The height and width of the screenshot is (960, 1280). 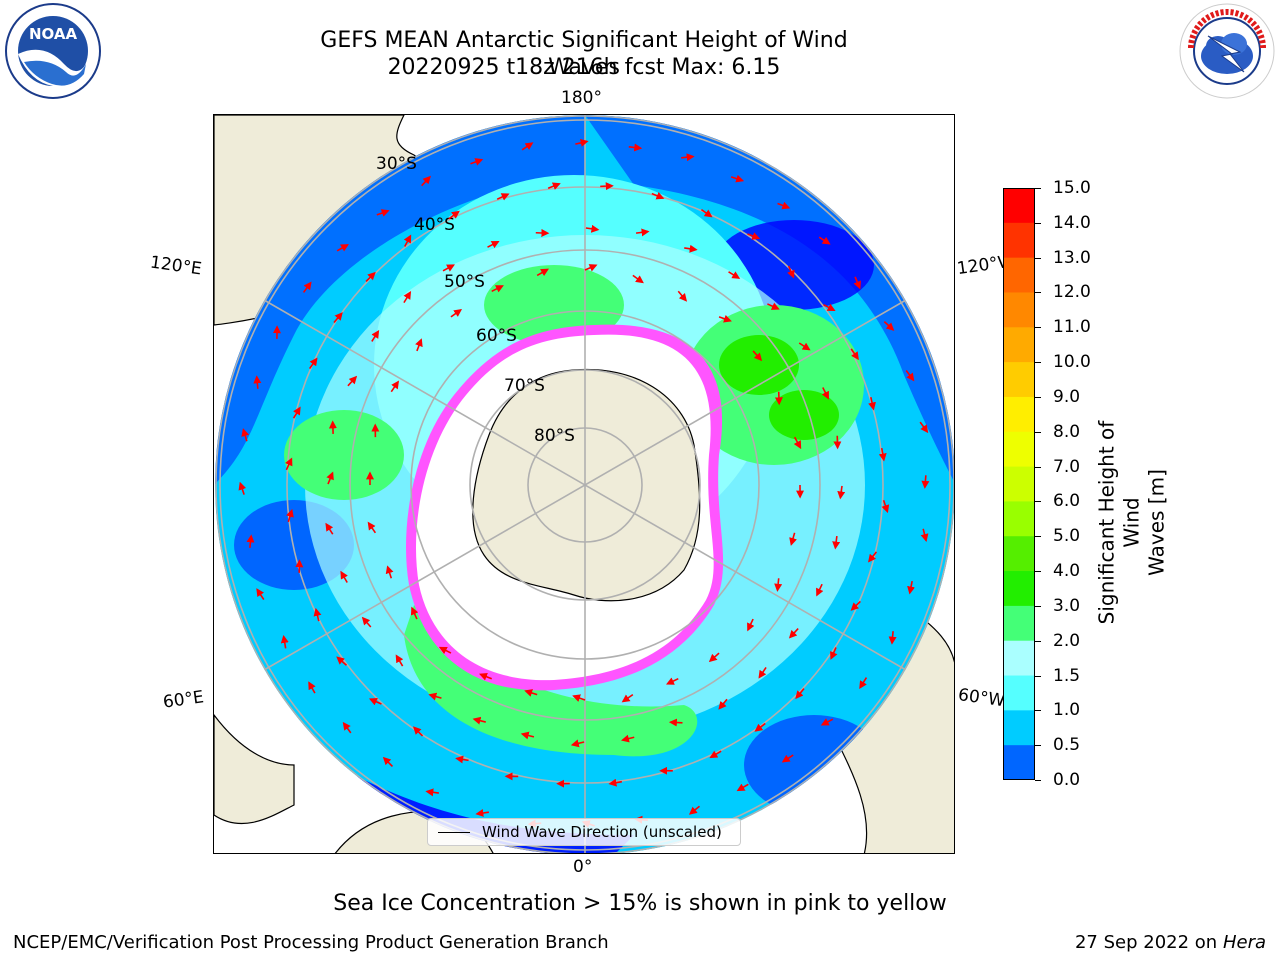 I want to click on colorbar-tick-label: 3.0, so click(x=1067, y=605).